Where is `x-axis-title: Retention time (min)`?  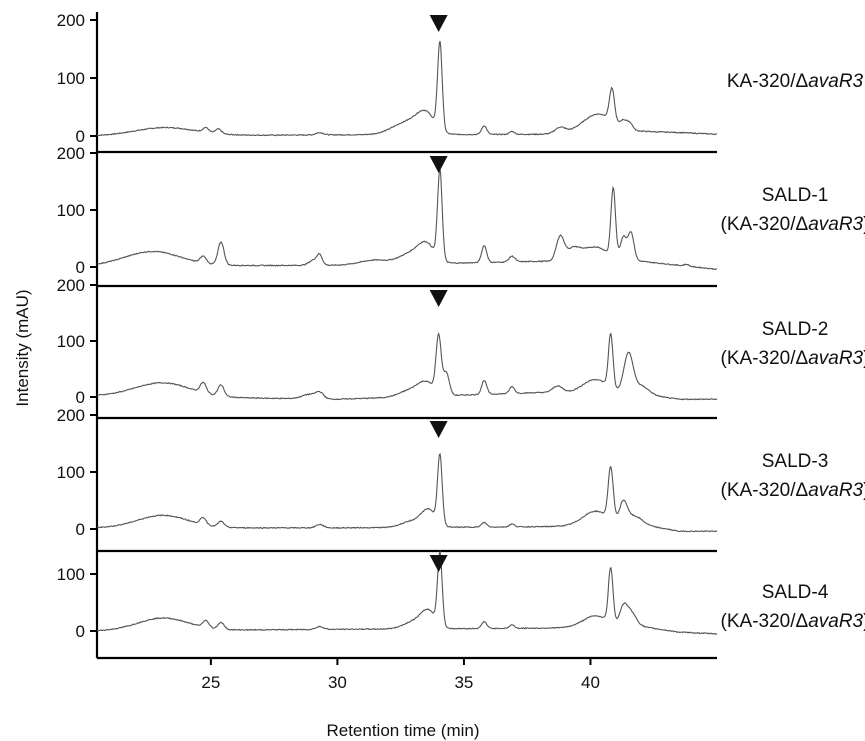
x-axis-title: Retention time (min) is located at coordinates (402, 730).